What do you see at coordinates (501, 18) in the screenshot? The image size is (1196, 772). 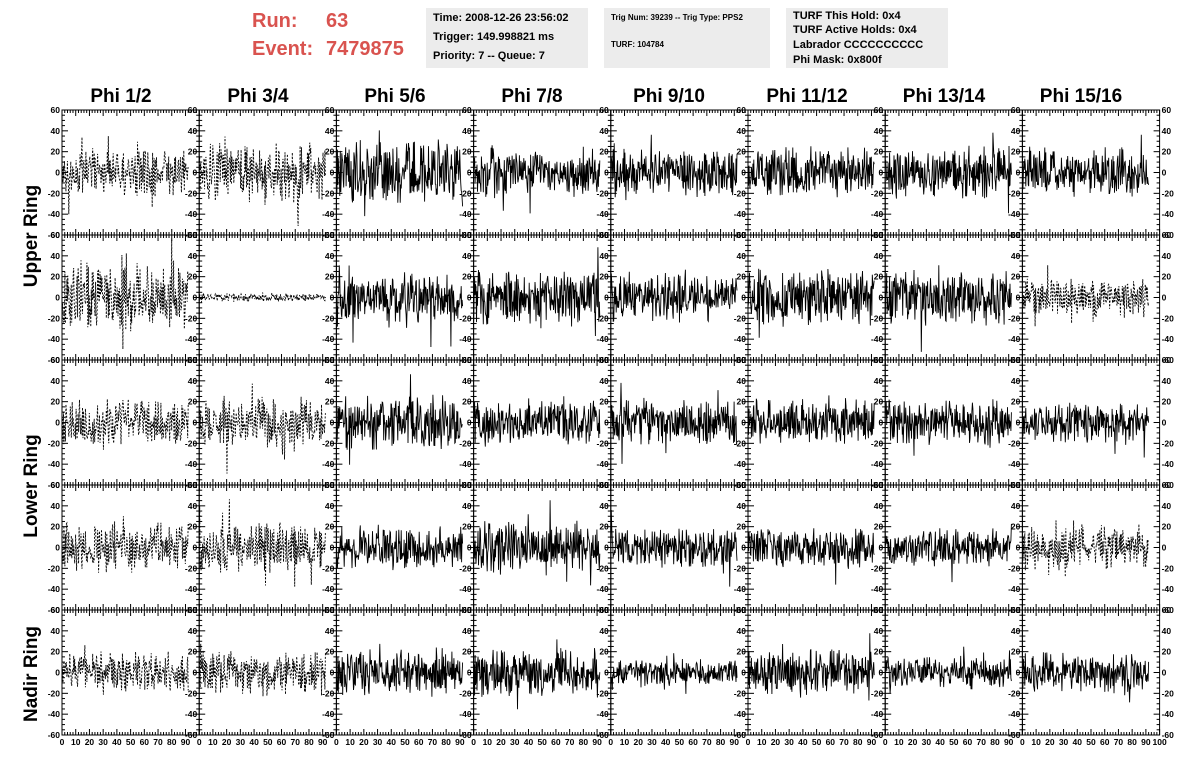 I see `time-text: Time: 2008-12-26 23:56:02` at bounding box center [501, 18].